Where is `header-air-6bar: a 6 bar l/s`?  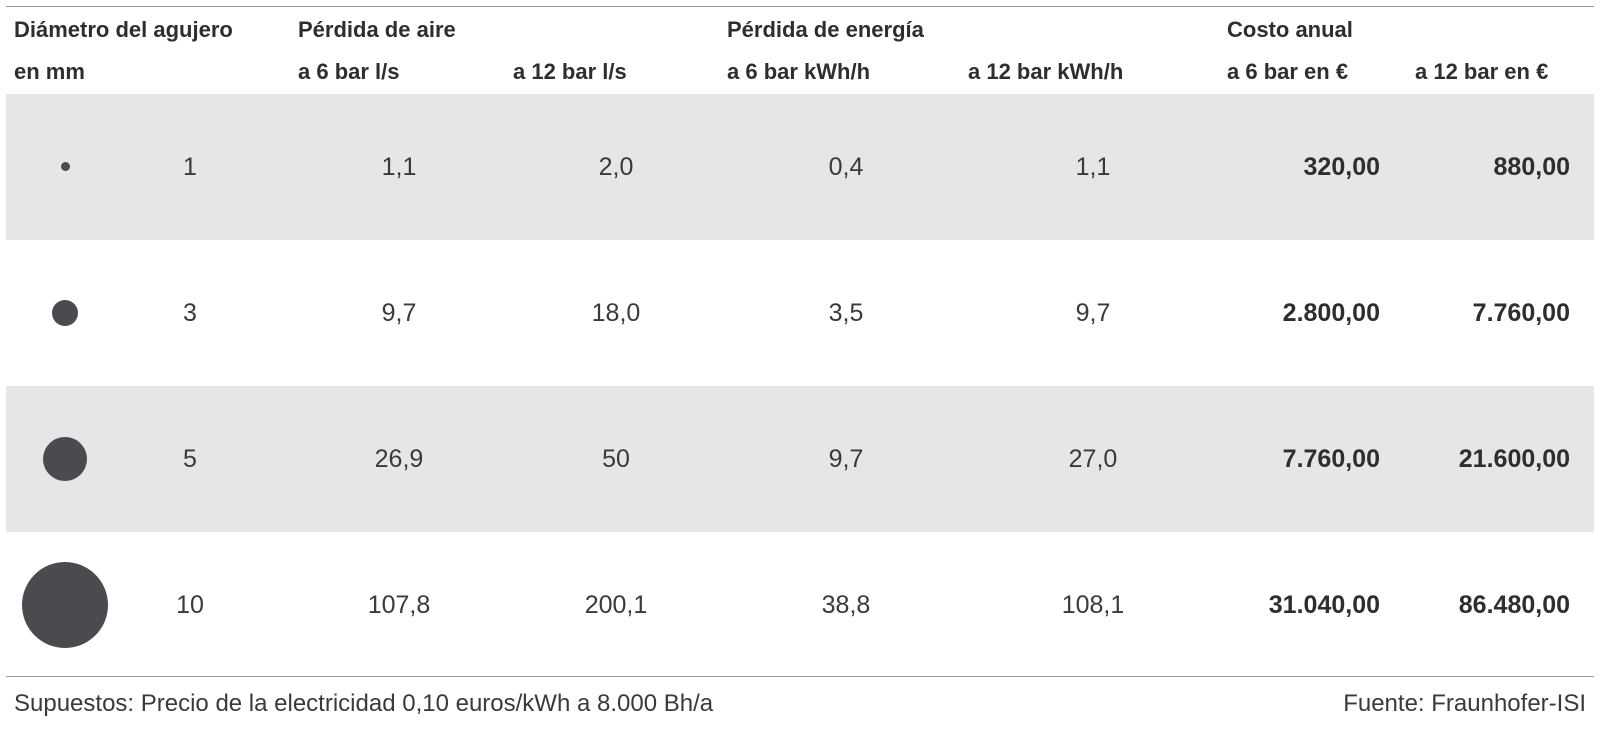 header-air-6bar: a 6 bar l/s is located at coordinates (349, 71).